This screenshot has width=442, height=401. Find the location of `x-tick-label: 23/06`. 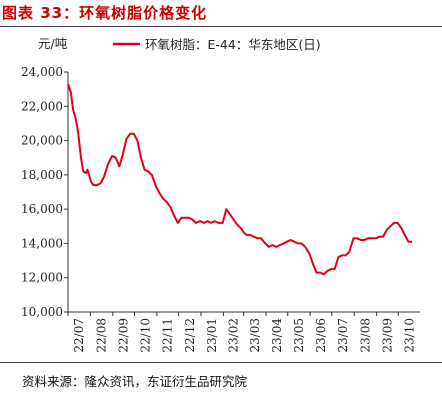

x-tick-label: 23/06 is located at coordinates (321, 335).